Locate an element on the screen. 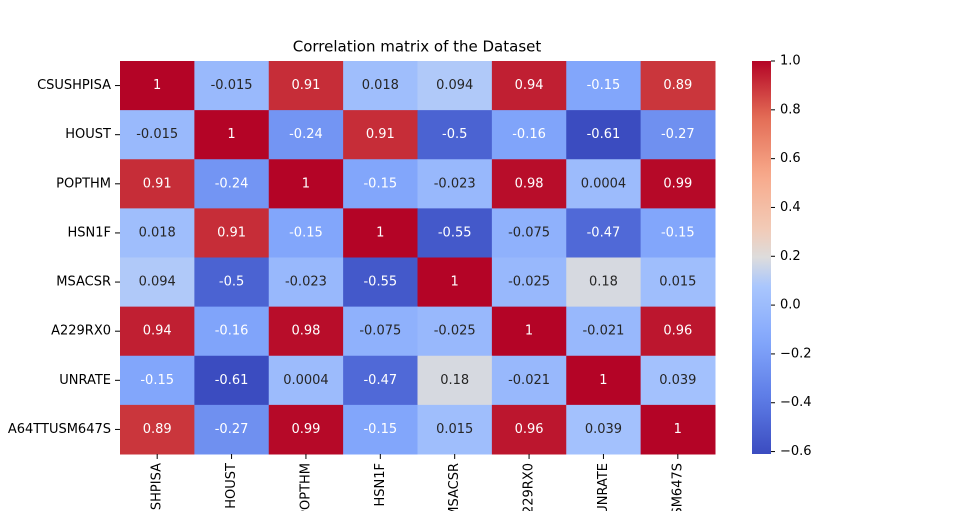 Image resolution: width=960 pixels, height=511 pixels. colorbar-tick-label: 0.2 is located at coordinates (790, 256).